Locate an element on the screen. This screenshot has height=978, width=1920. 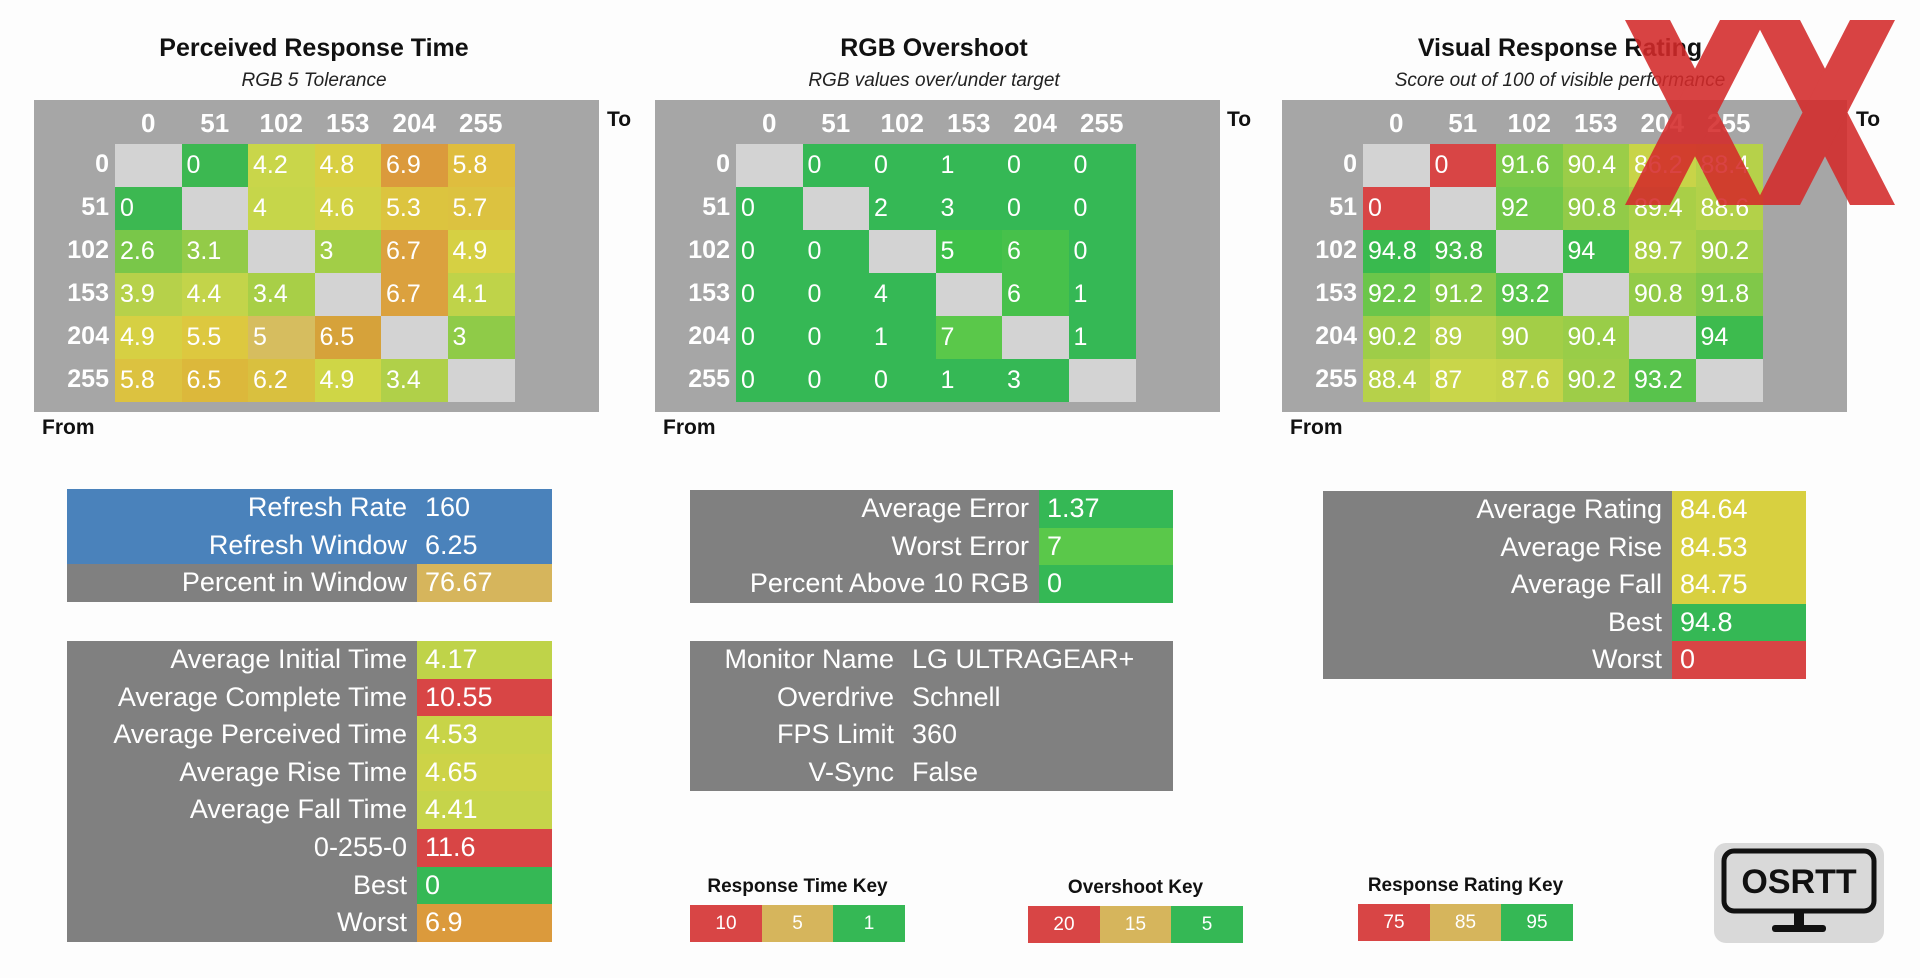
heatmap-cell: 5 is located at coordinates (281, 337).